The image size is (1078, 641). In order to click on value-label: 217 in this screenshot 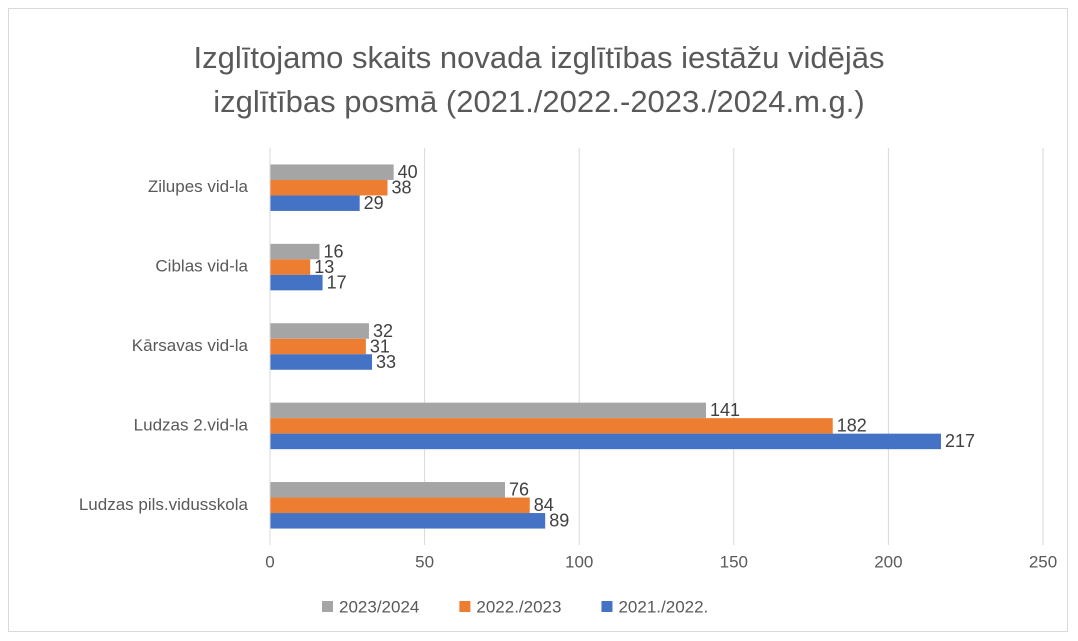, I will do `click(960, 441)`.